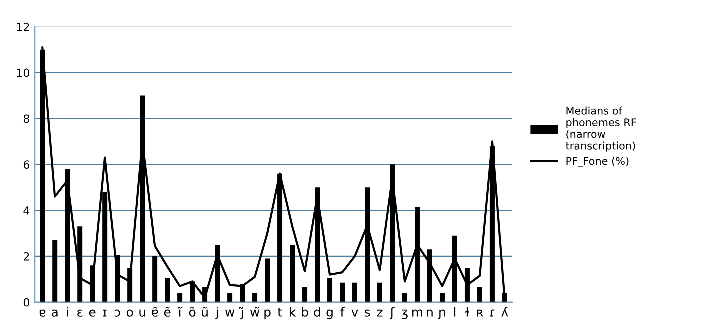  I want to click on x-tick-label: ɾ, so click(492, 313).